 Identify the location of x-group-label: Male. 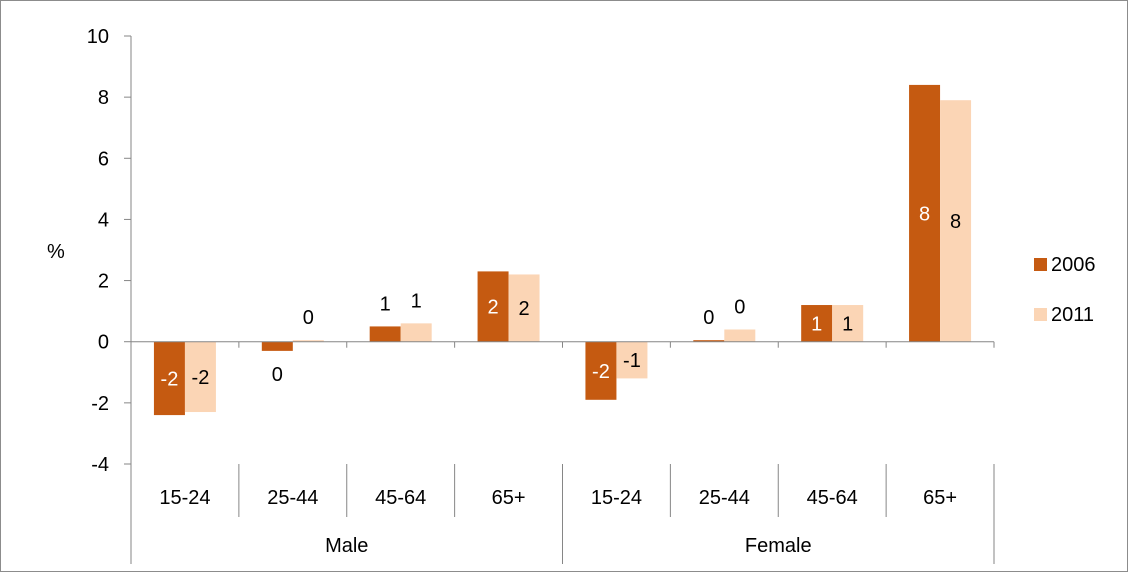
(346, 546).